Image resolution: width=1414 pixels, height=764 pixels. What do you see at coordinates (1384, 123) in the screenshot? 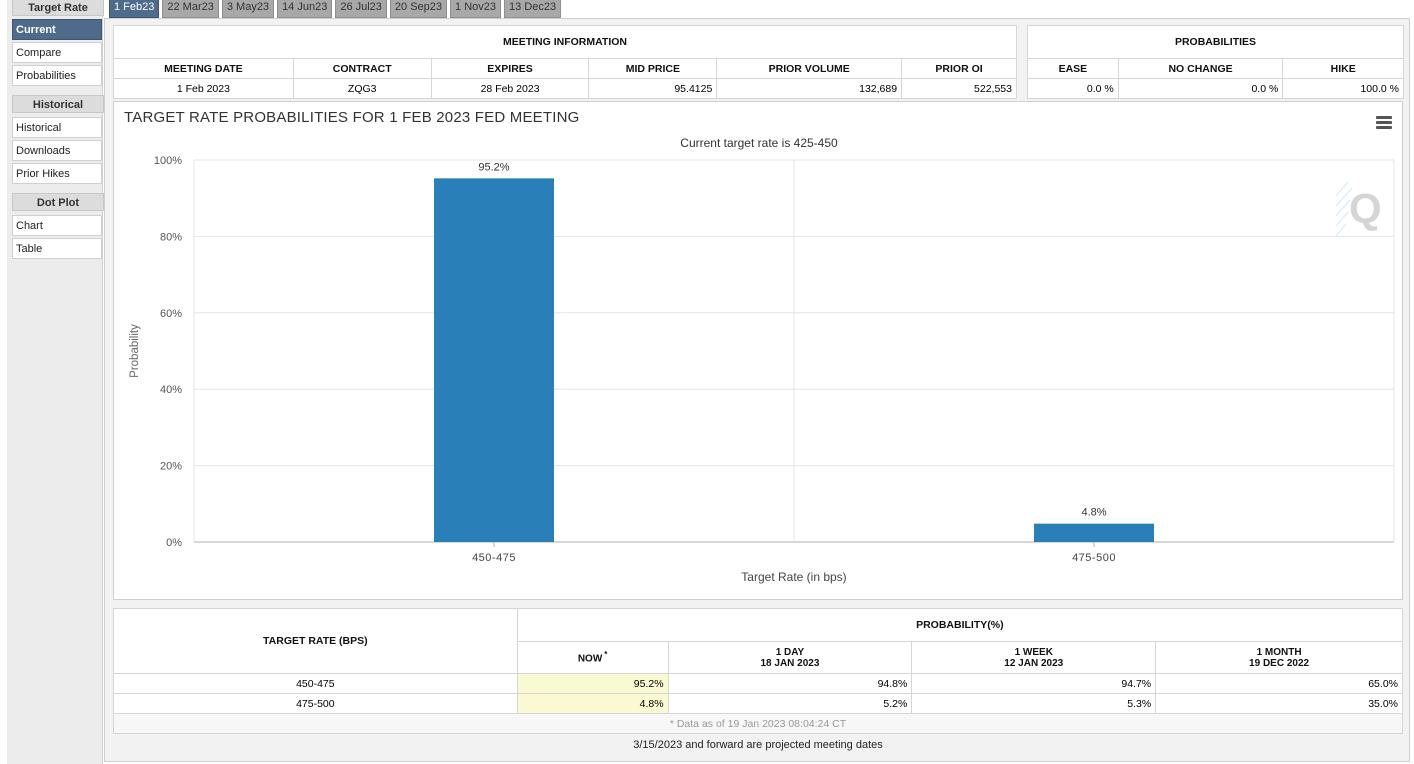
I see `hamburger-menu-icon` at bounding box center [1384, 123].